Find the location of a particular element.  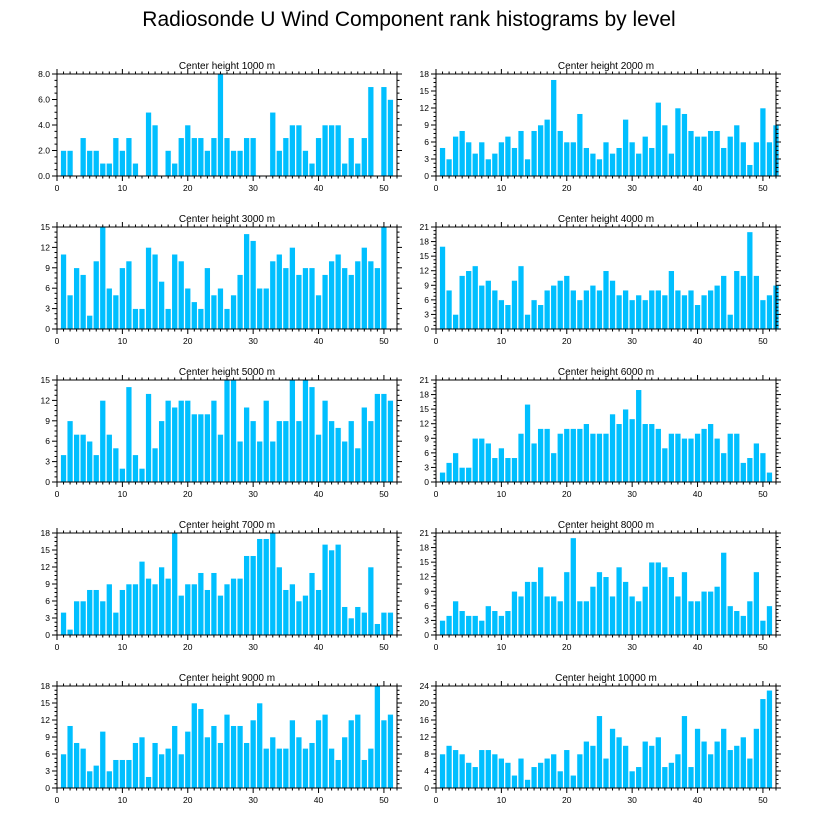

panel-title: Center height 6000 m is located at coordinates (606, 372).